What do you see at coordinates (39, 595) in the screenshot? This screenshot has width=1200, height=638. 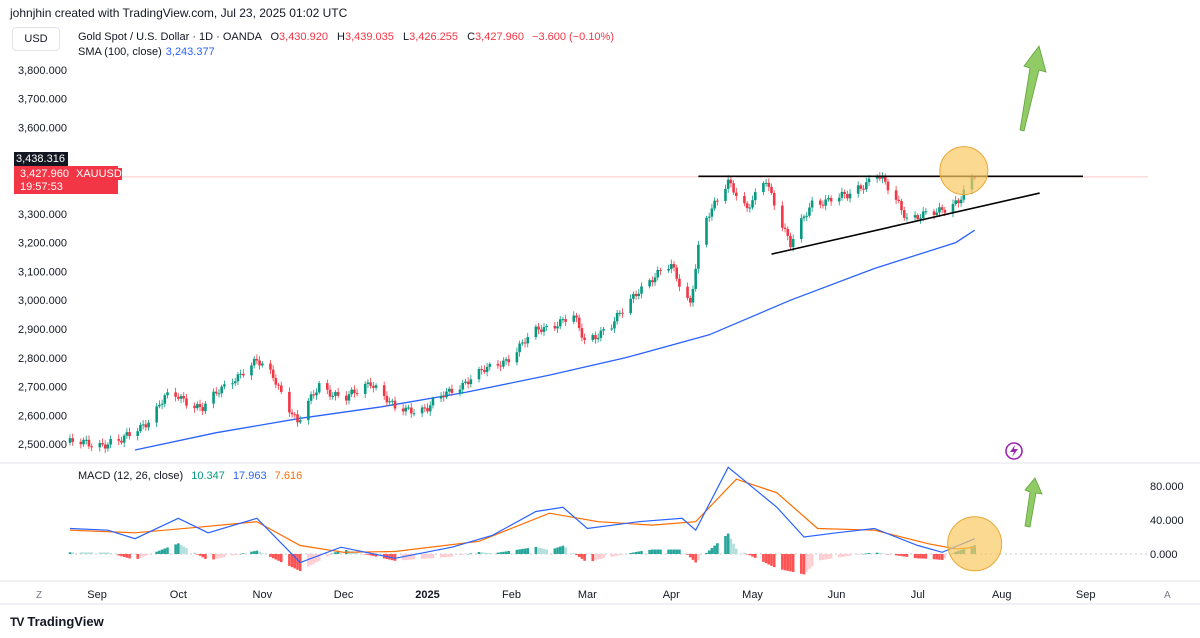 I see `zoom-toggle-button: Z` at bounding box center [39, 595].